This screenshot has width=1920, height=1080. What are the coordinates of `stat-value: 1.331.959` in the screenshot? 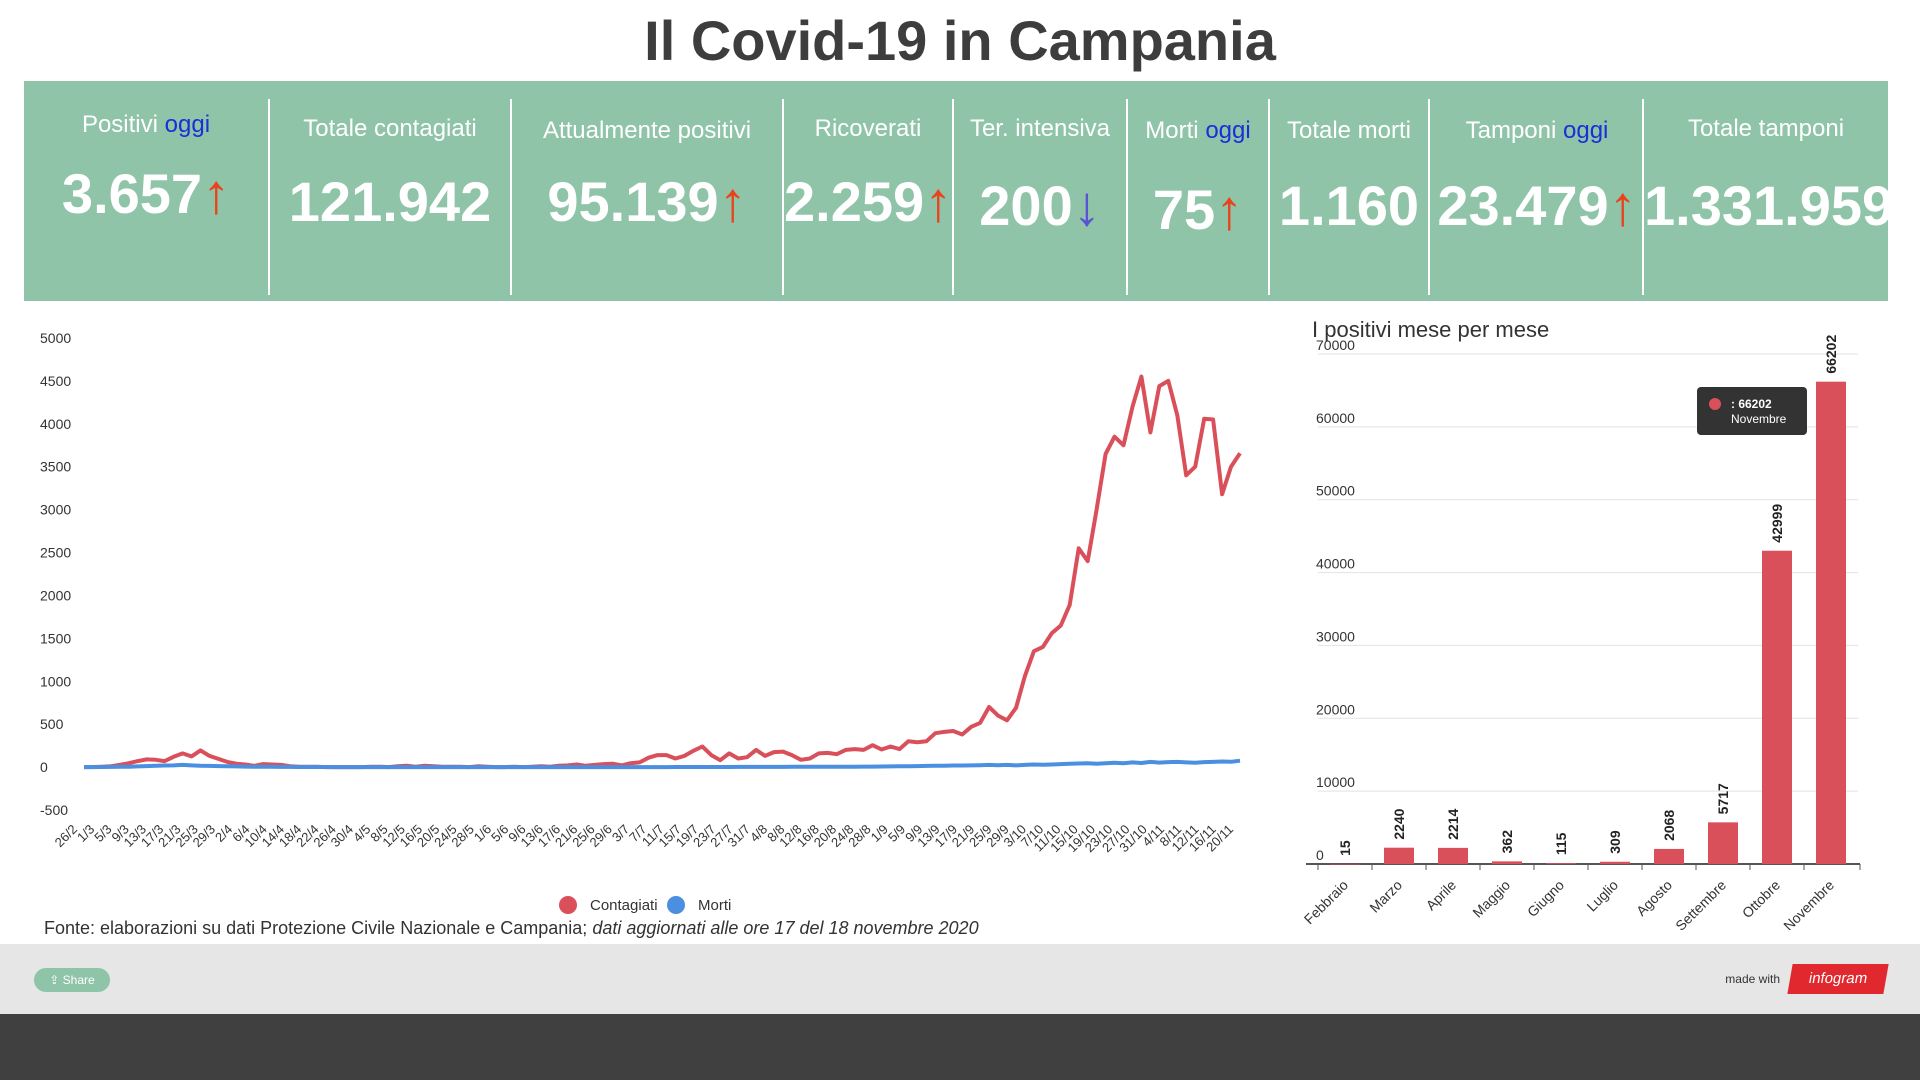 It's located at (1769, 205).